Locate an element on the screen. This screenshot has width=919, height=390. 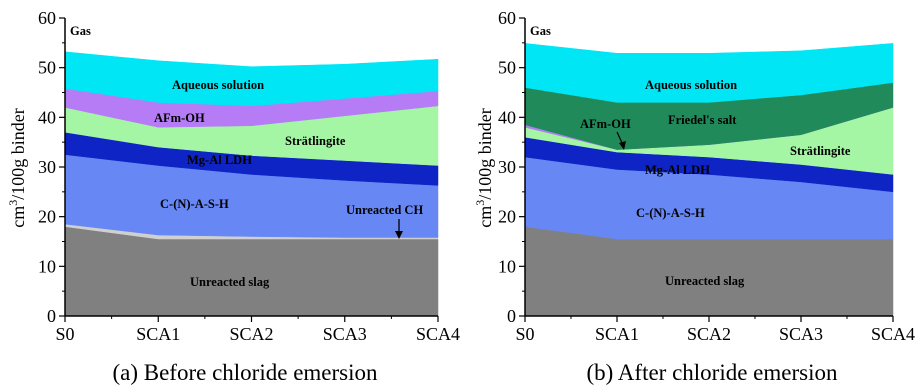
panel-b-x-tick-label-sca2: SCA2 is located at coordinates (709, 334).